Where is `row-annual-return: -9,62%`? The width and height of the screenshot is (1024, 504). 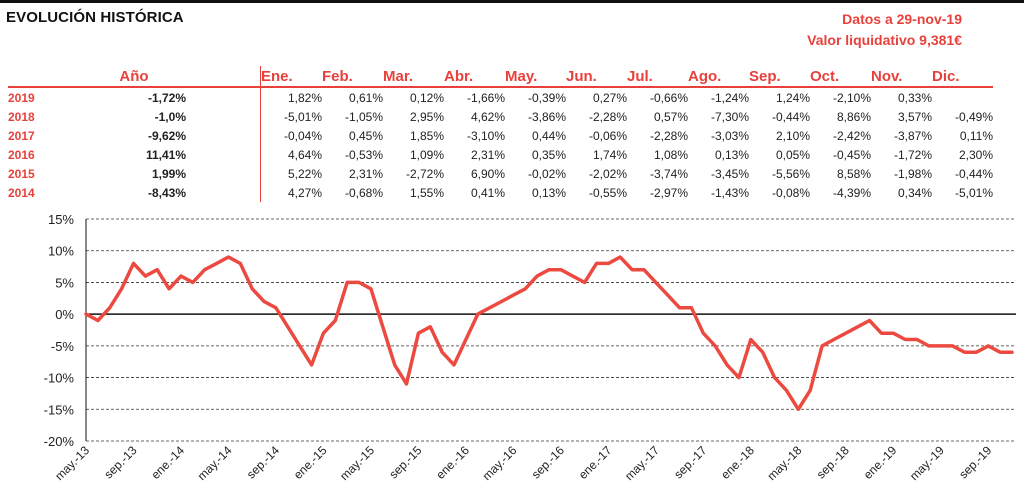 row-annual-return: -9,62% is located at coordinates (166, 135).